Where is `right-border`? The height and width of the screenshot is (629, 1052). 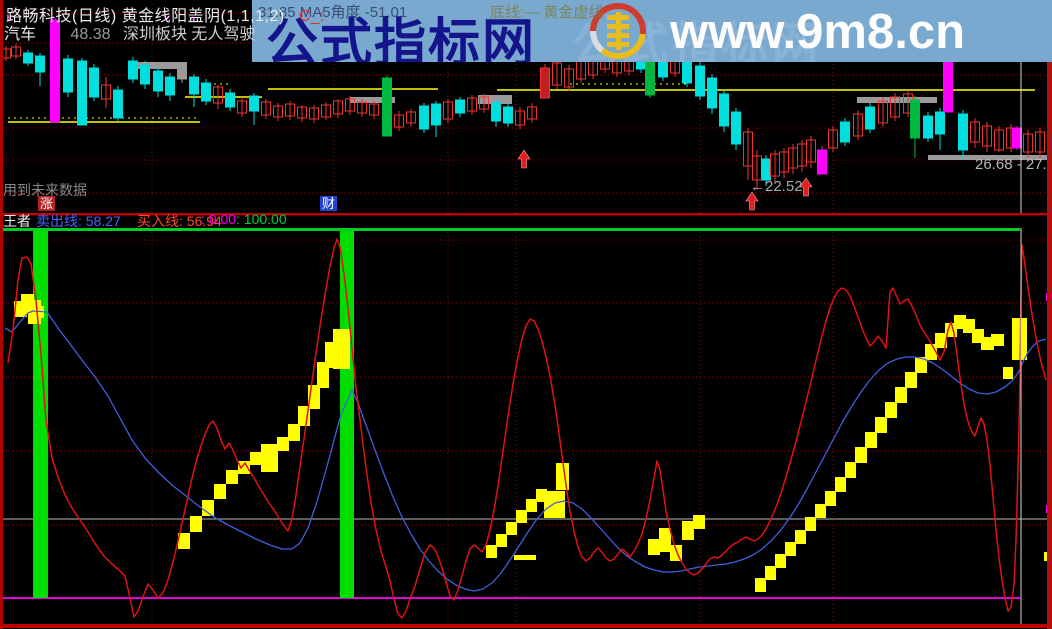
right-border is located at coordinates (1049, 345).